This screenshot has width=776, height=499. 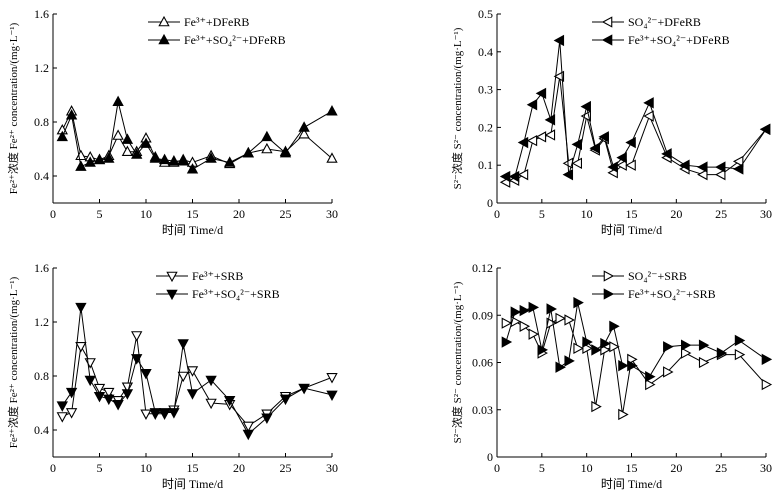 What do you see at coordinates (679, 40) in the screenshot?
I see `legend-label: Fe³⁺+SO₄²⁻+DFeRB` at bounding box center [679, 40].